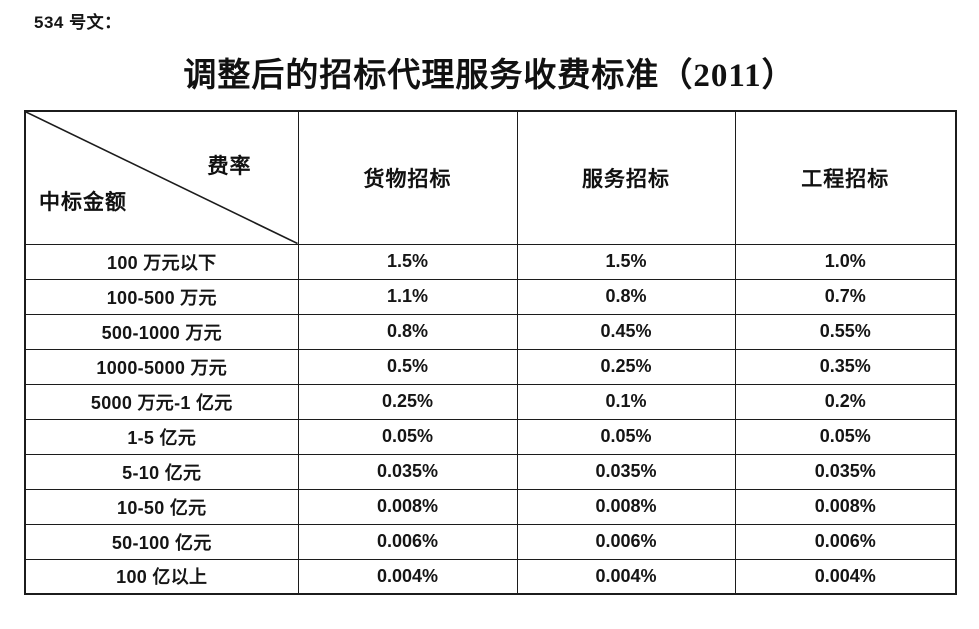  I want to click on diagonal-corner-cell: 费率 中标金额, so click(161, 177).